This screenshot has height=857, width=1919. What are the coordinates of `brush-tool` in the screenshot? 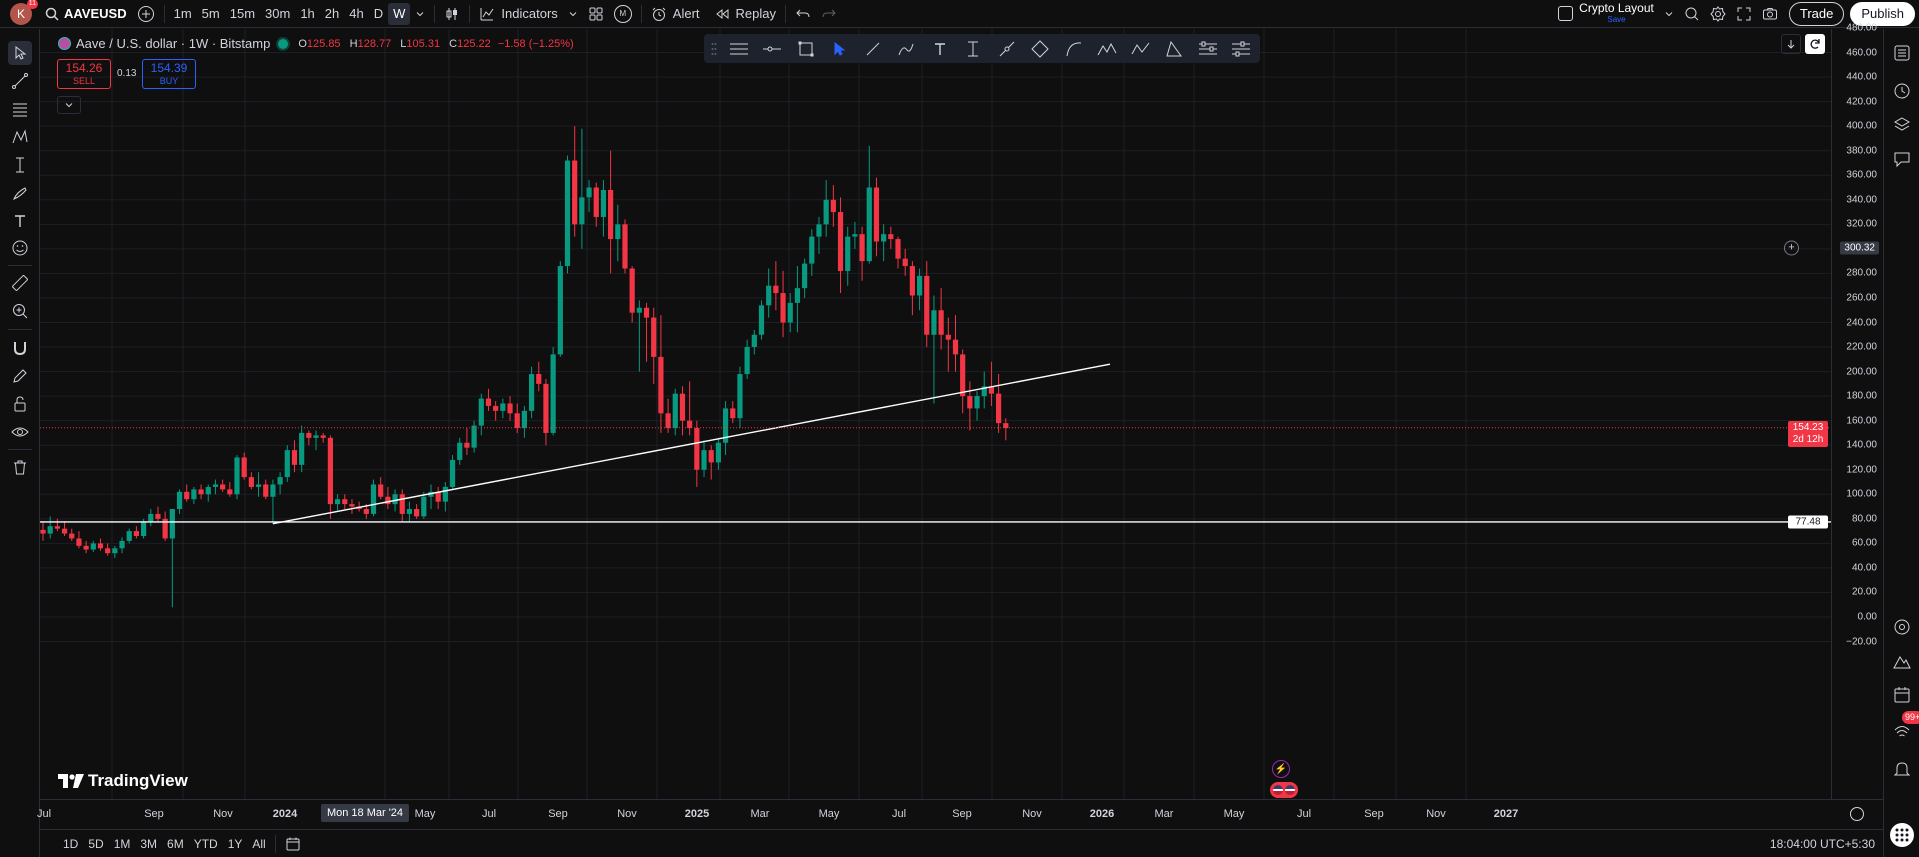 It's located at (20, 193).